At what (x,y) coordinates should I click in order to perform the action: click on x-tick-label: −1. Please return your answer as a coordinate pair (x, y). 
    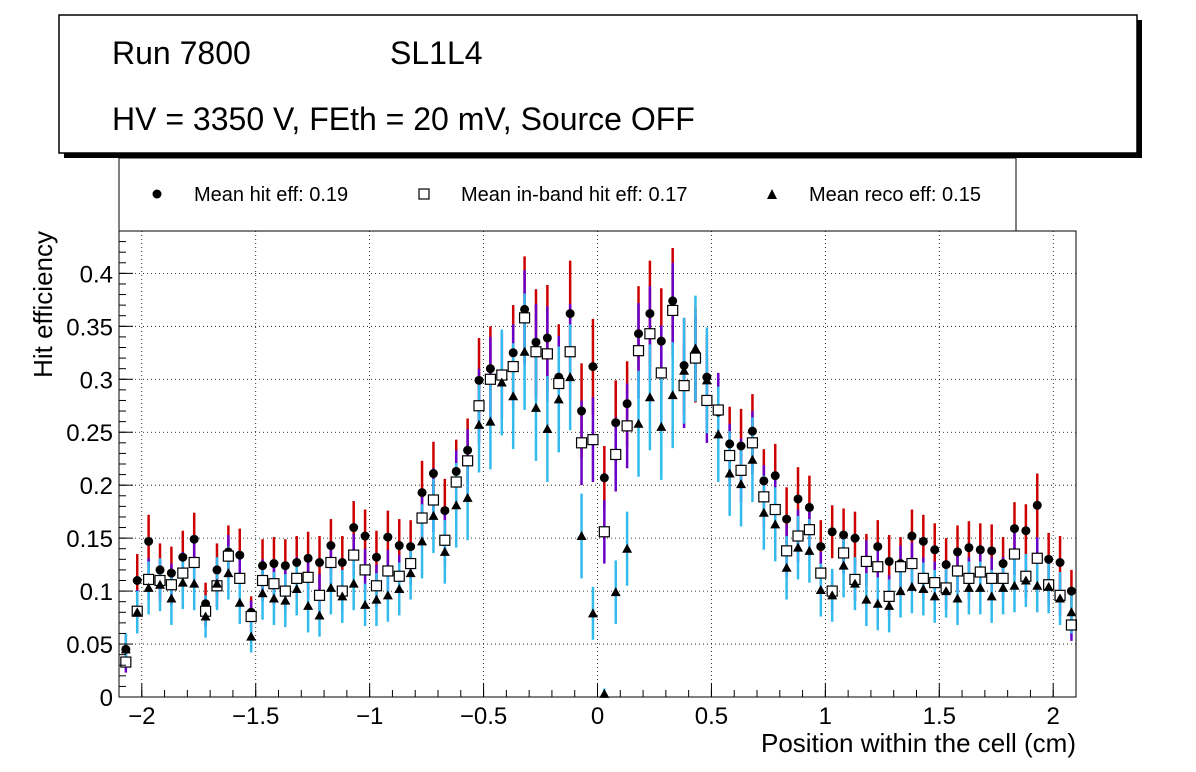
    Looking at the image, I should click on (369, 716).